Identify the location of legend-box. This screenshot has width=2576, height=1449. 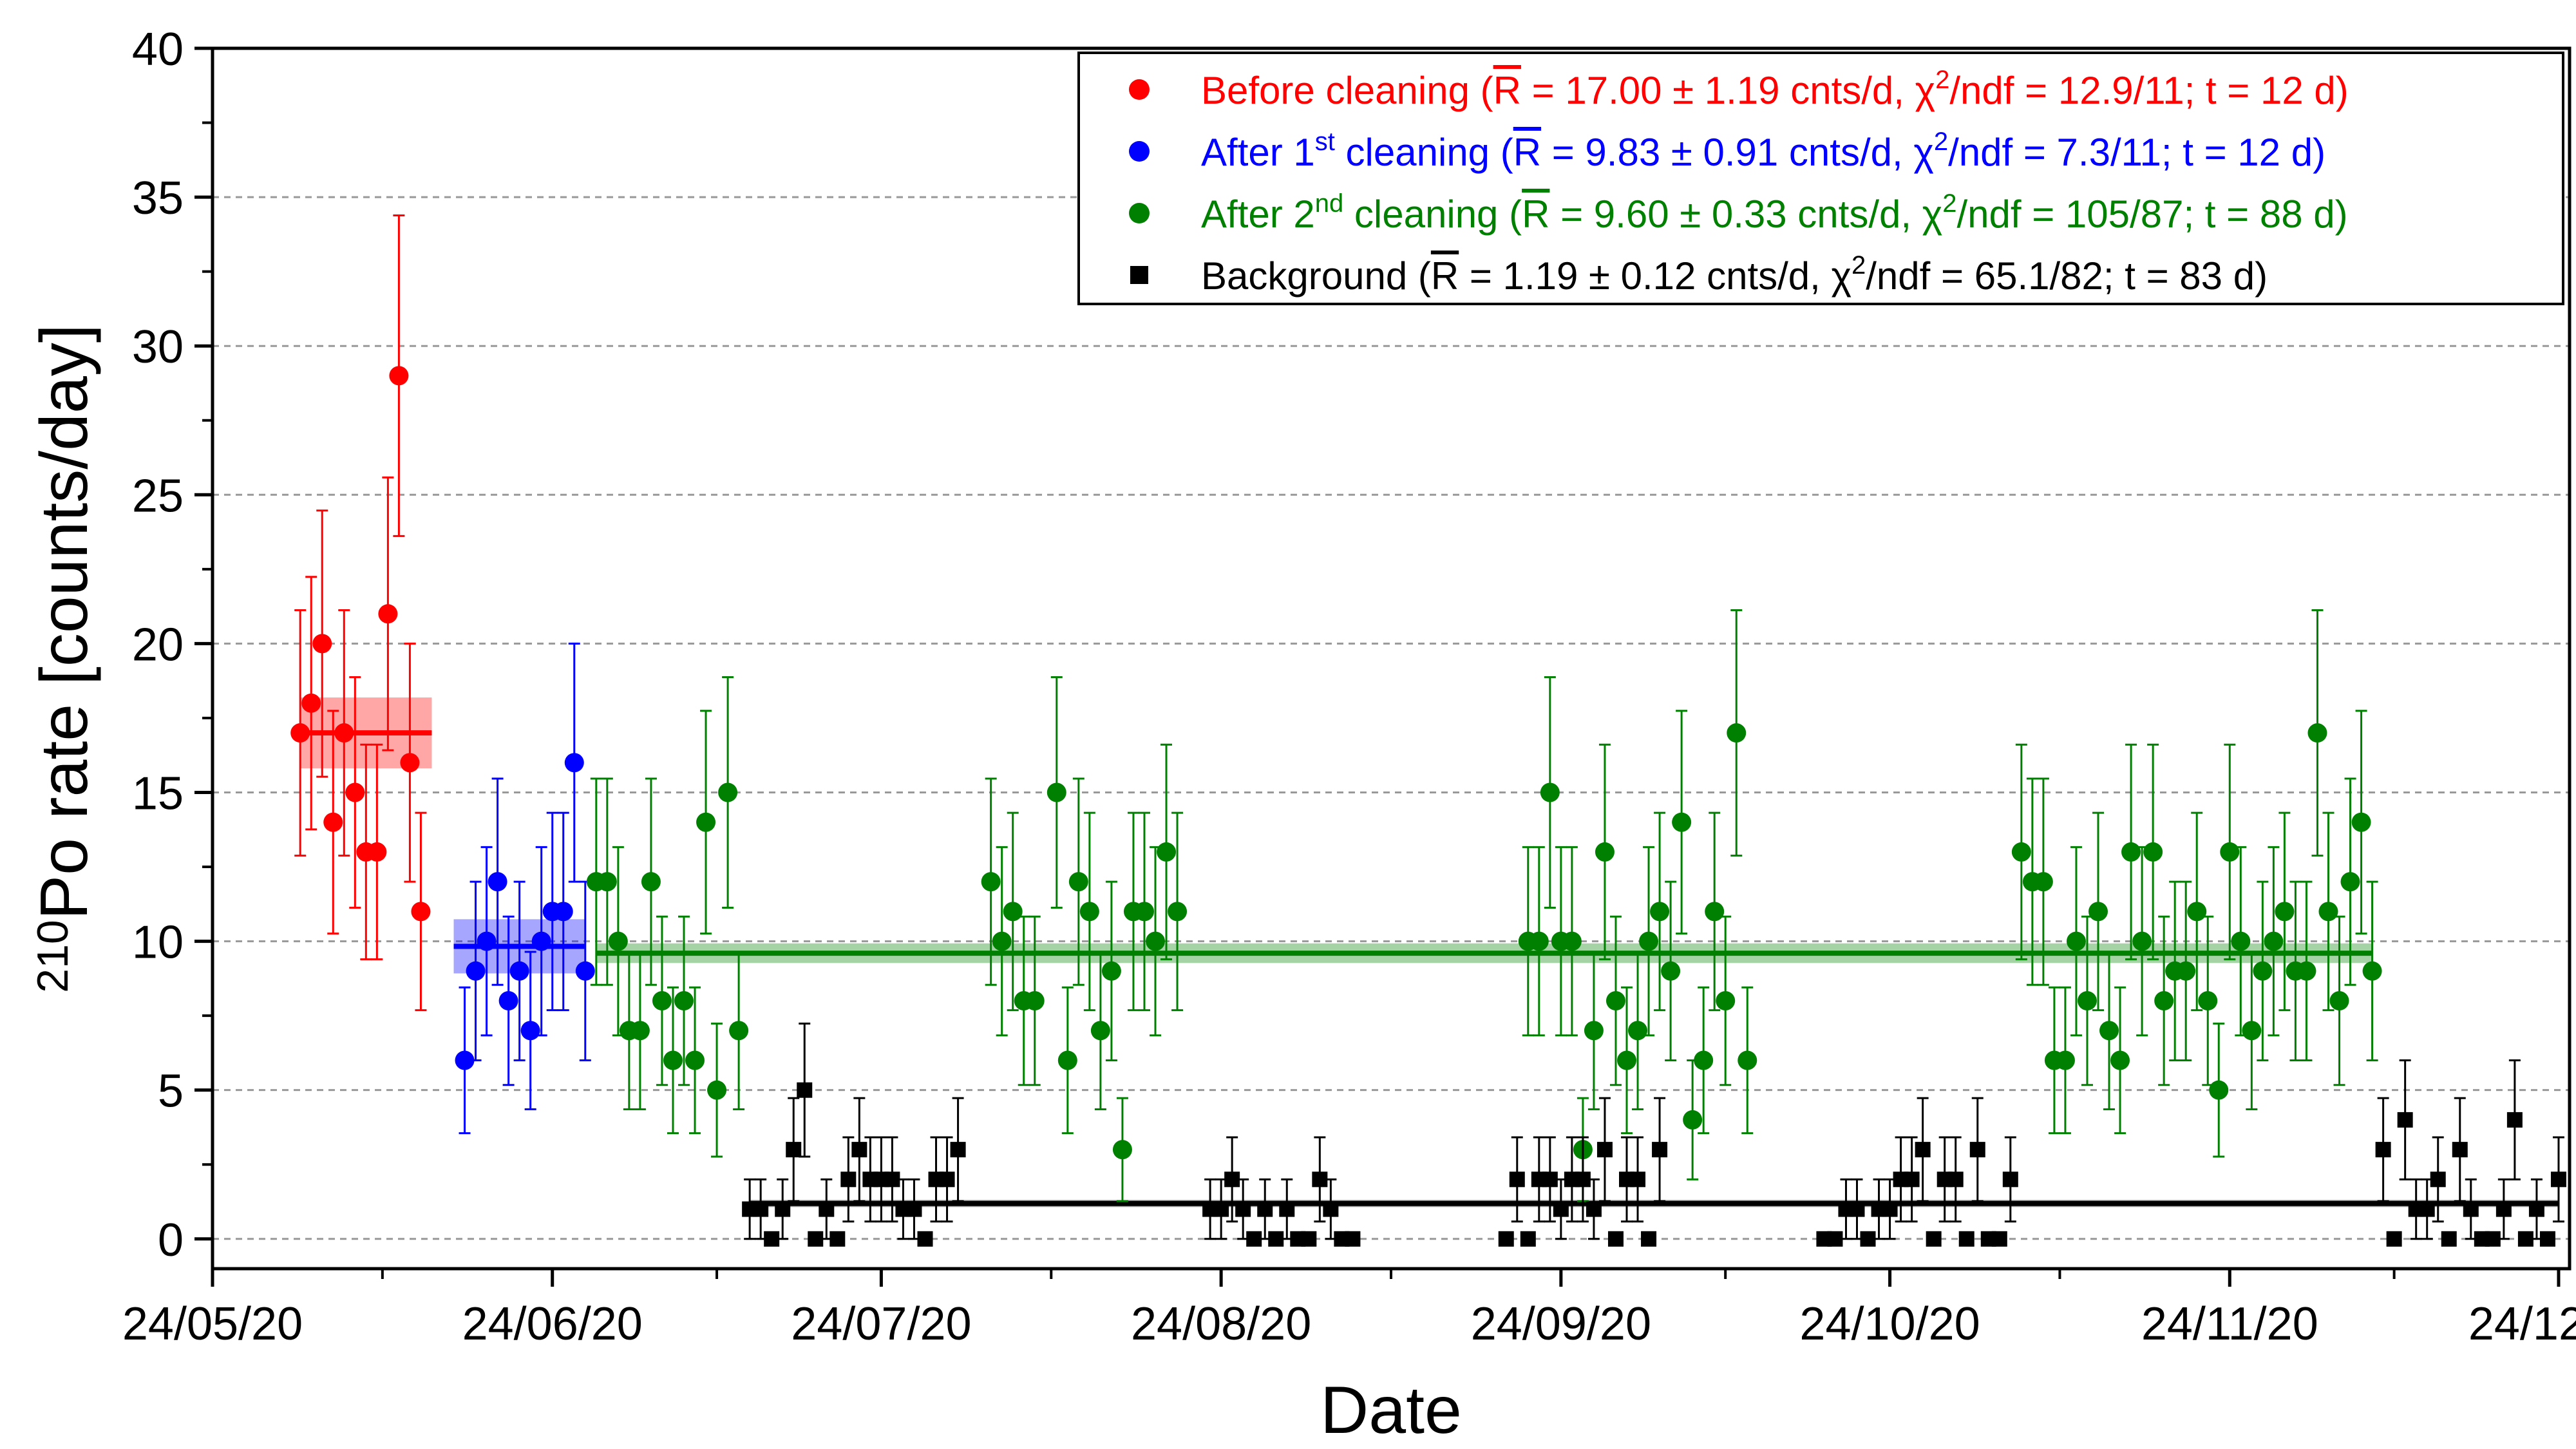
(1820, 178).